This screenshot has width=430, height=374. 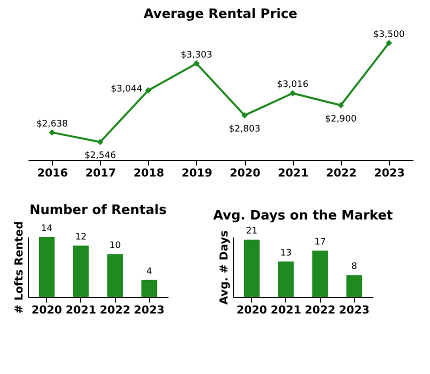 I want to click on data-label: 4, so click(x=149, y=271).